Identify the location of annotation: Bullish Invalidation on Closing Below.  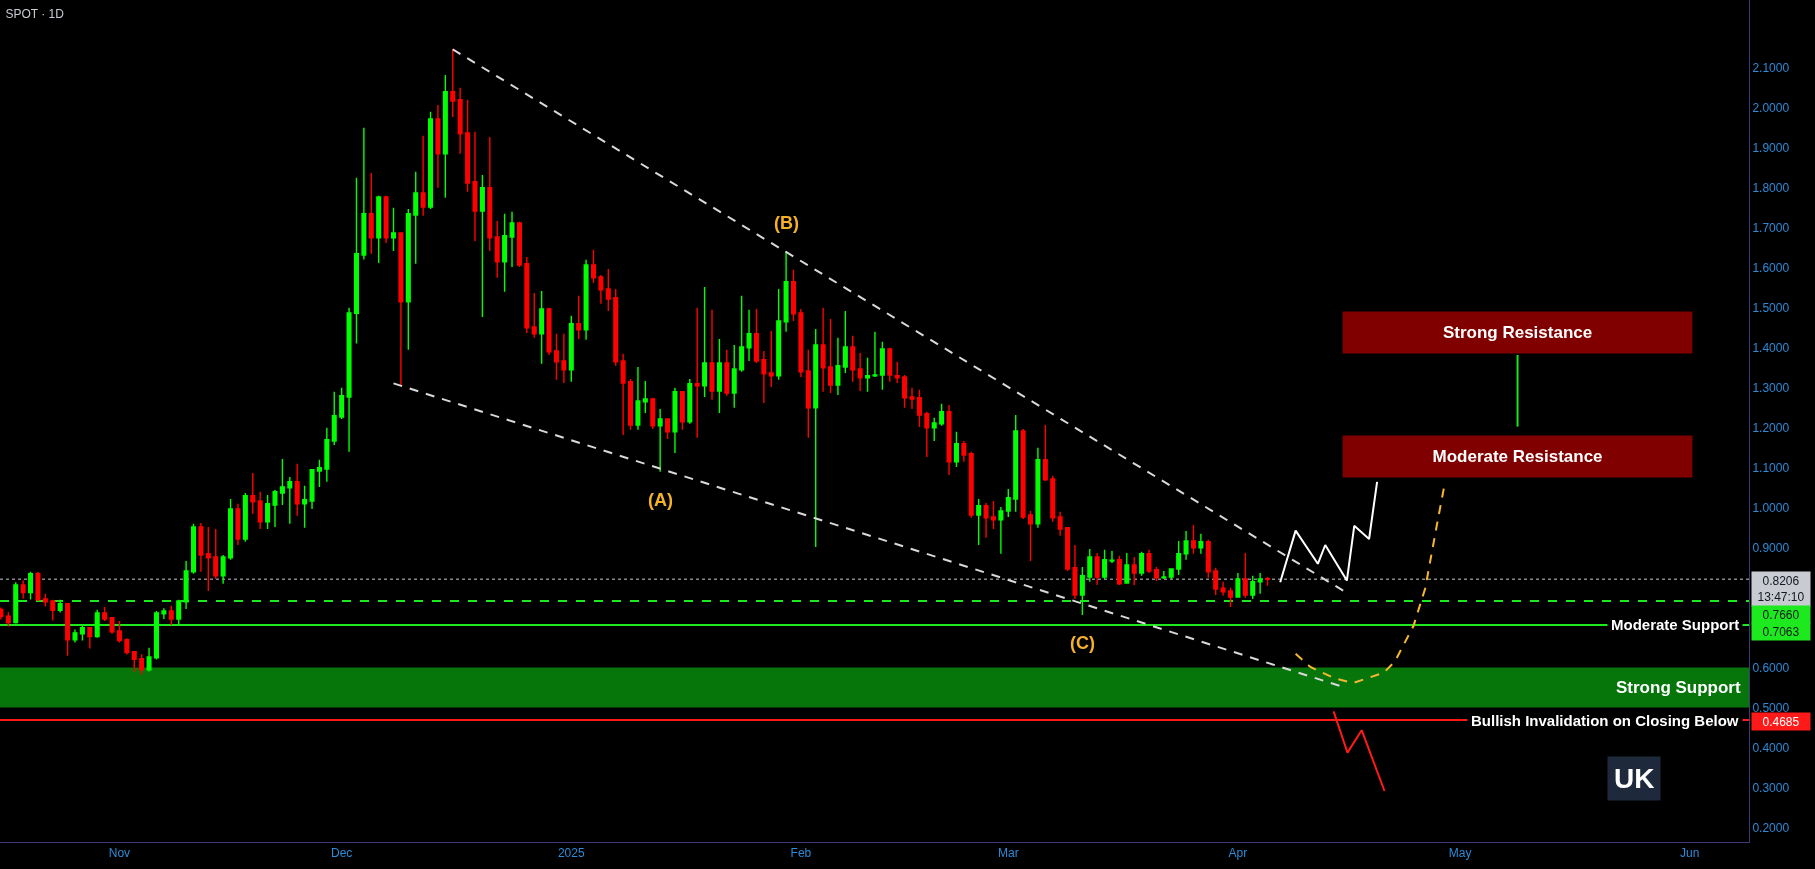
(1605, 720).